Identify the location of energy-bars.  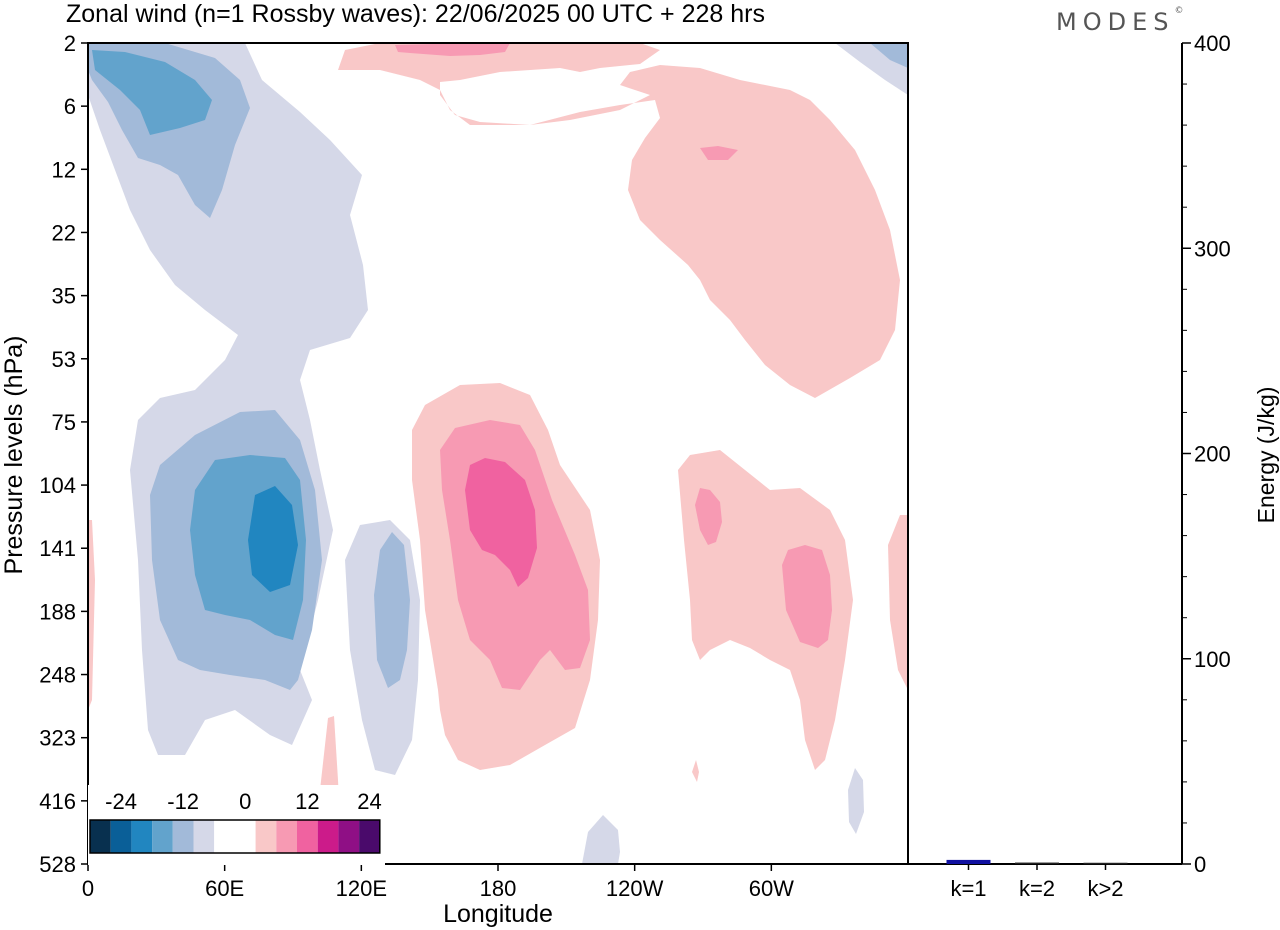
(1037, 862).